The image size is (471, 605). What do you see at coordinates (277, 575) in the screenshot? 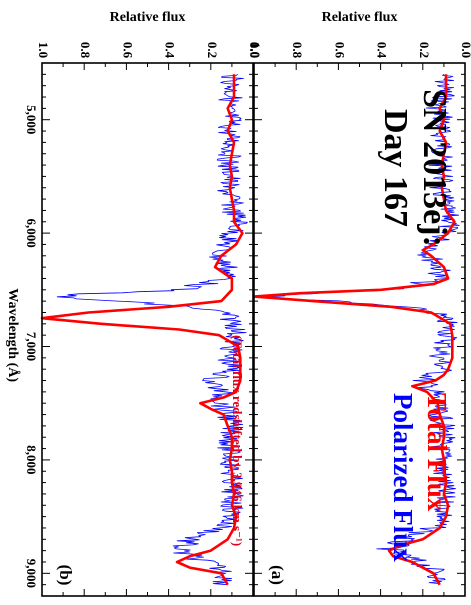
I see `panel-label-a: (a)` at bounding box center [277, 575].